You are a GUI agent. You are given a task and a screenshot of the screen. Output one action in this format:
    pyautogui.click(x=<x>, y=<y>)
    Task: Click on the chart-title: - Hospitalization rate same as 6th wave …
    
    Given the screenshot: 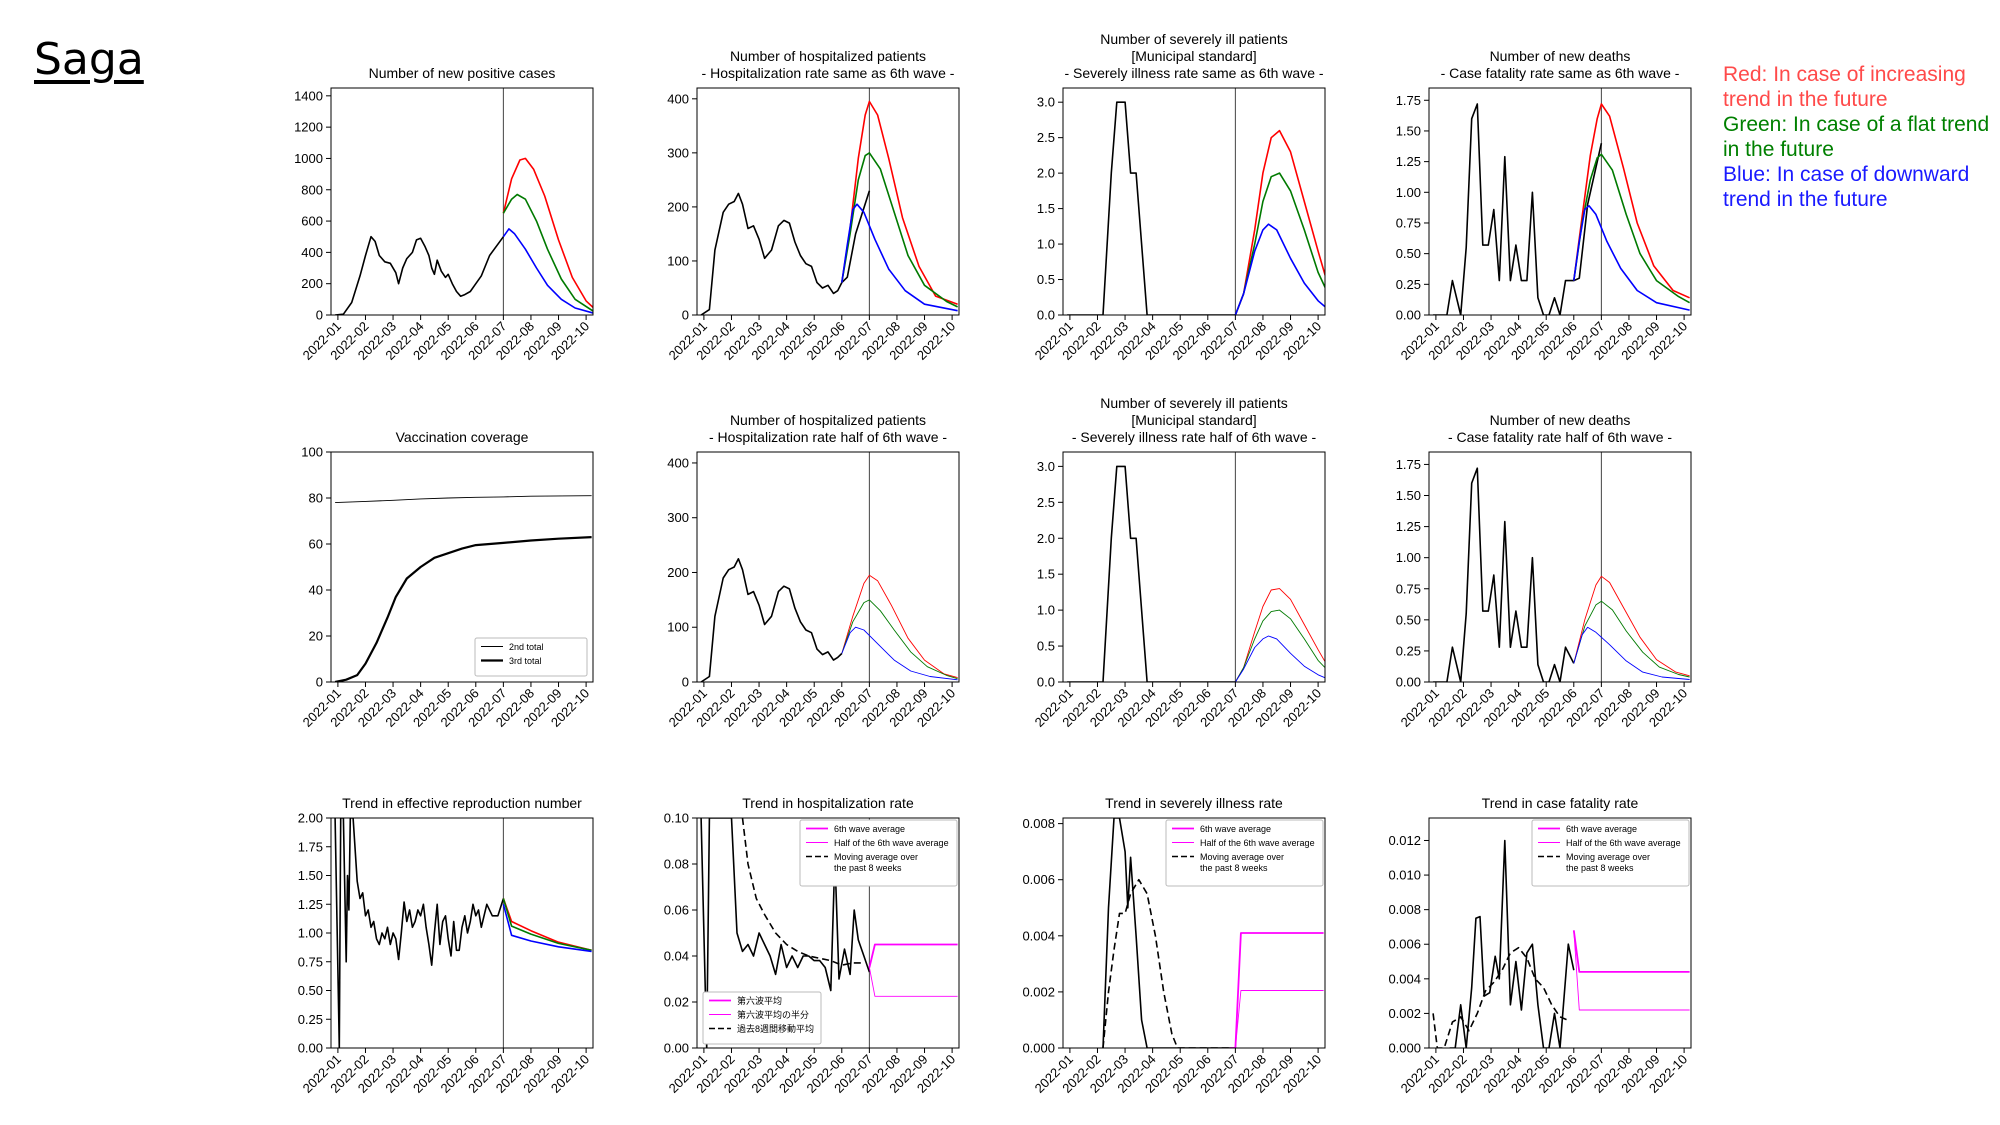 What is the action you would take?
    pyautogui.click(x=828, y=73)
    